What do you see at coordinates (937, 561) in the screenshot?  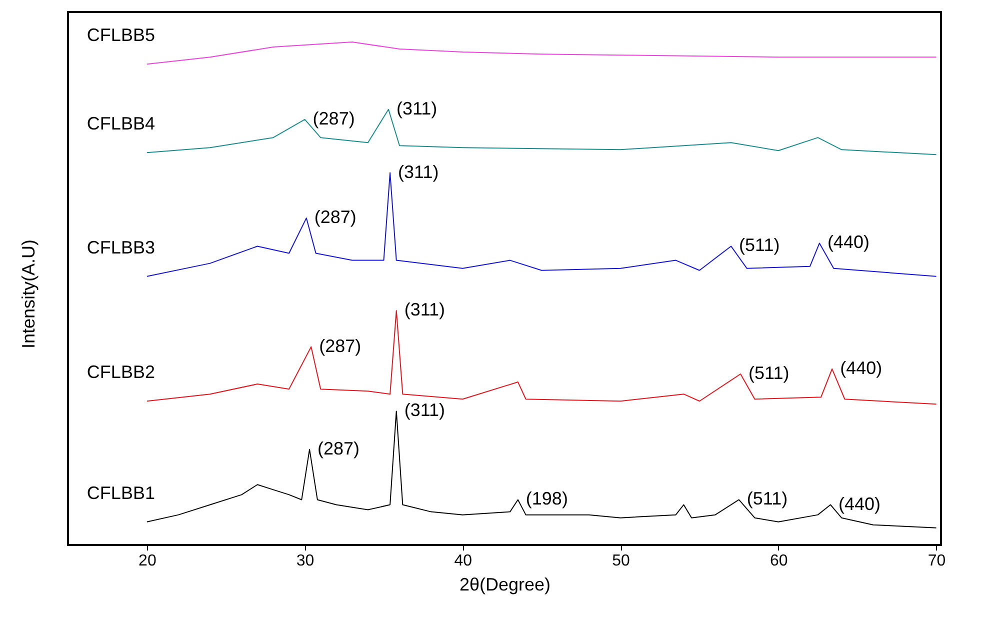 I see `x-tick-label: 70` at bounding box center [937, 561].